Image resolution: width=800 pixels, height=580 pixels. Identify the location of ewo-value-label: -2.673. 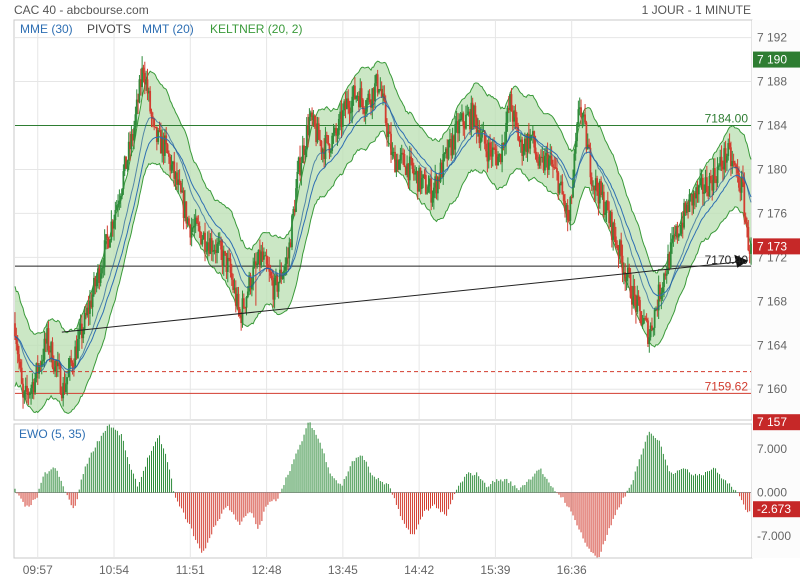
(774, 509).